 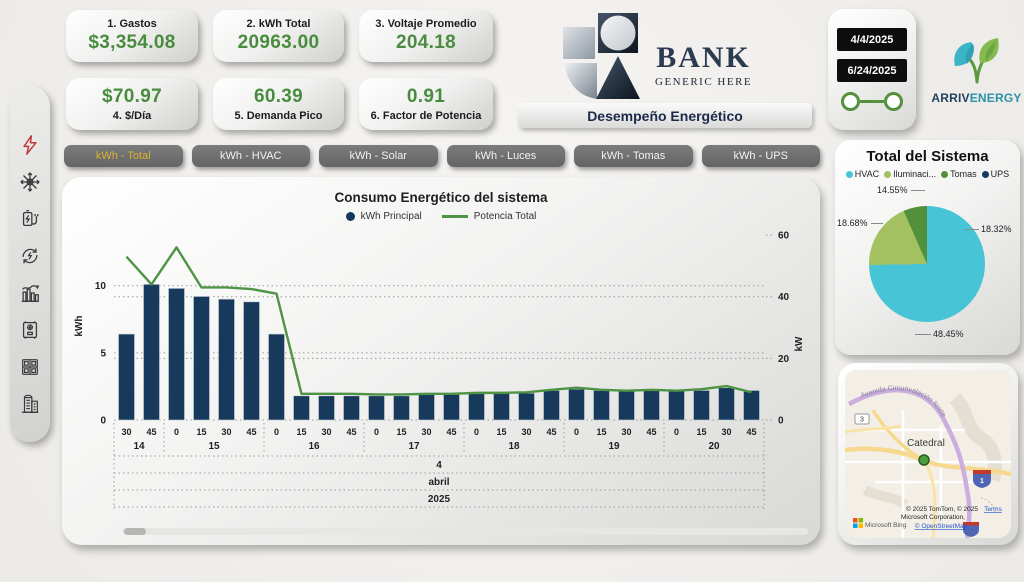 What do you see at coordinates (963, 174) in the screenshot?
I see `legend-label-tomas: Tomas` at bounding box center [963, 174].